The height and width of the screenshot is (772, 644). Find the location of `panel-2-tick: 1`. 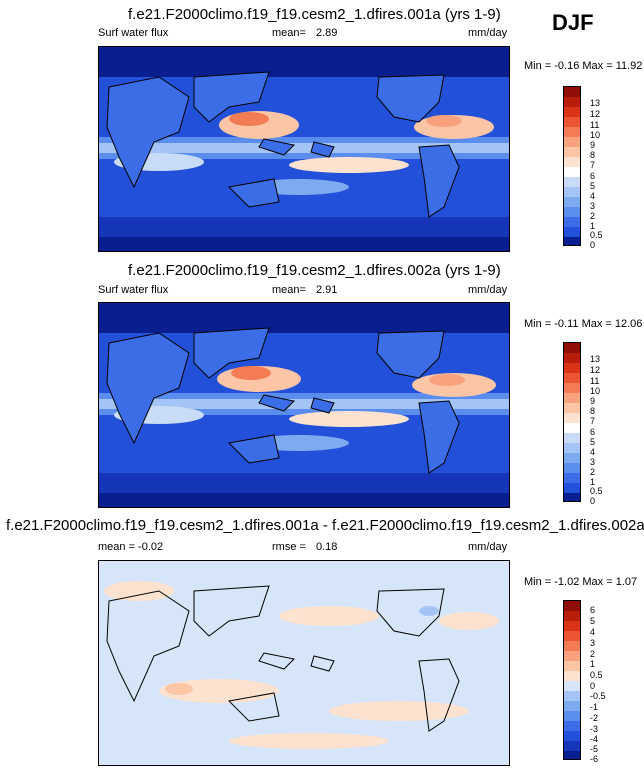

panel-2-tick: 1 is located at coordinates (593, 482).